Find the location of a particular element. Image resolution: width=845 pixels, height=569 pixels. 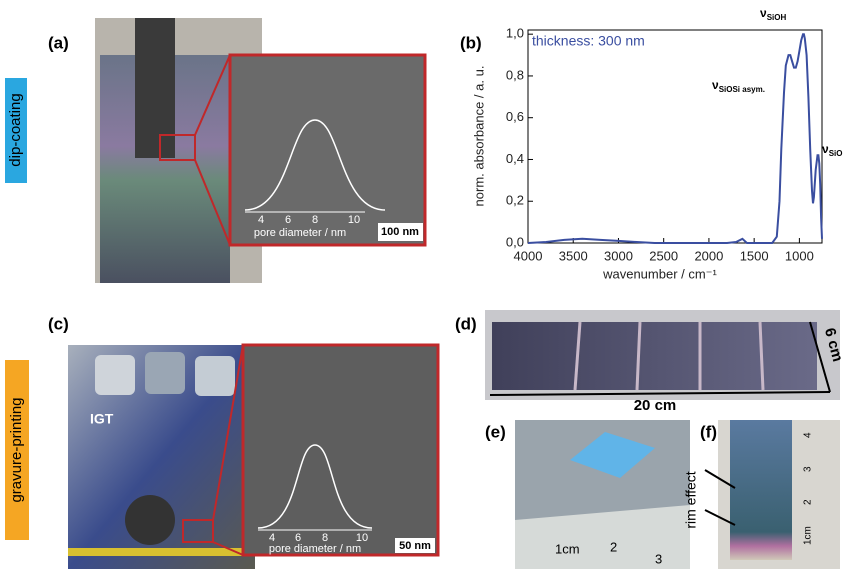

spectrum-line is located at coordinates (675, 138).